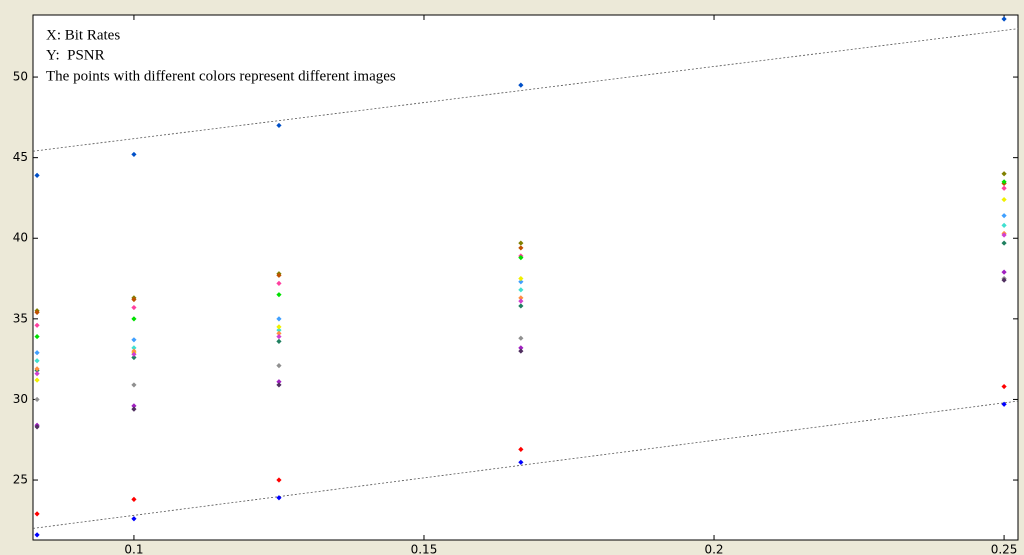 Image resolution: width=1024 pixels, height=555 pixels. What do you see at coordinates (20, 157) in the screenshot?
I see `y-tick-label: 45` at bounding box center [20, 157].